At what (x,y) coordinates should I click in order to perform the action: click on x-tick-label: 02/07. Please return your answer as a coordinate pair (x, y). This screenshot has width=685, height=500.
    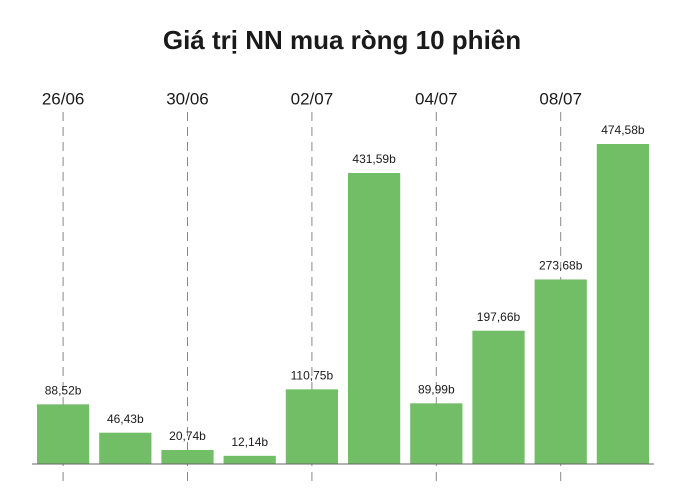
    Looking at the image, I should click on (312, 98).